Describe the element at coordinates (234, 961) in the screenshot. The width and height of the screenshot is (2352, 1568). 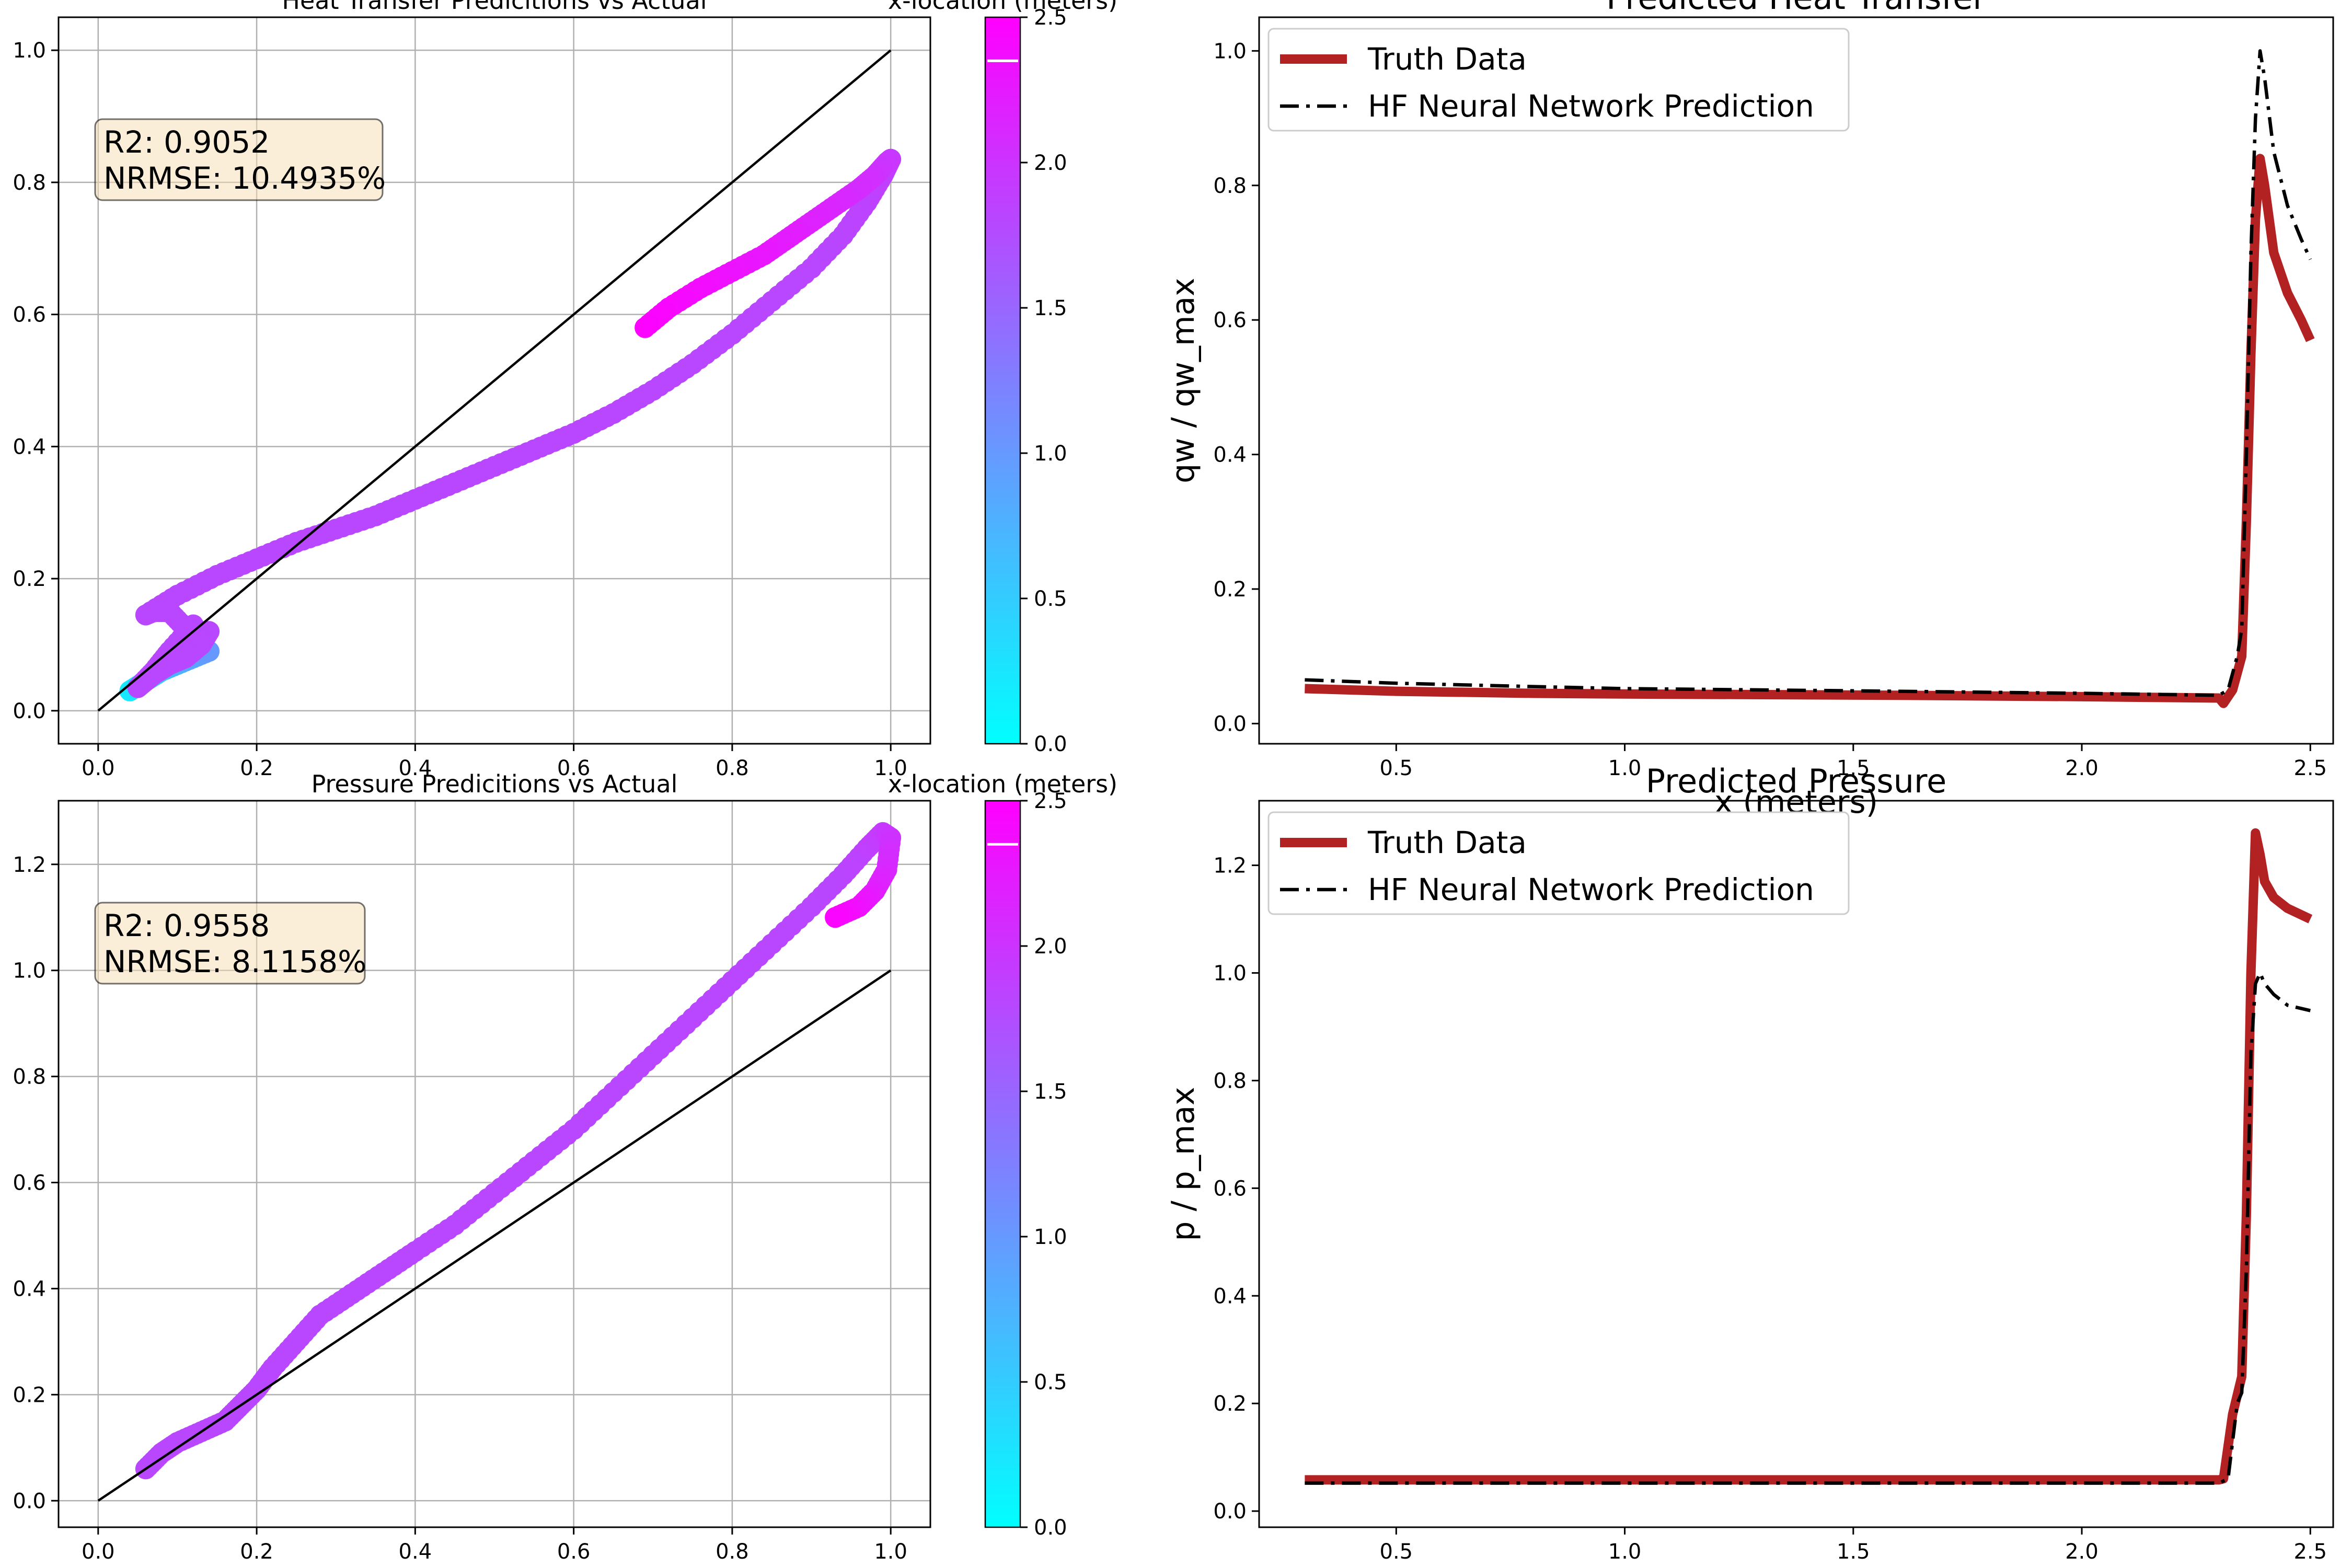
I see `stats-nrmse: NRMSE: 8.1158%` at that location.